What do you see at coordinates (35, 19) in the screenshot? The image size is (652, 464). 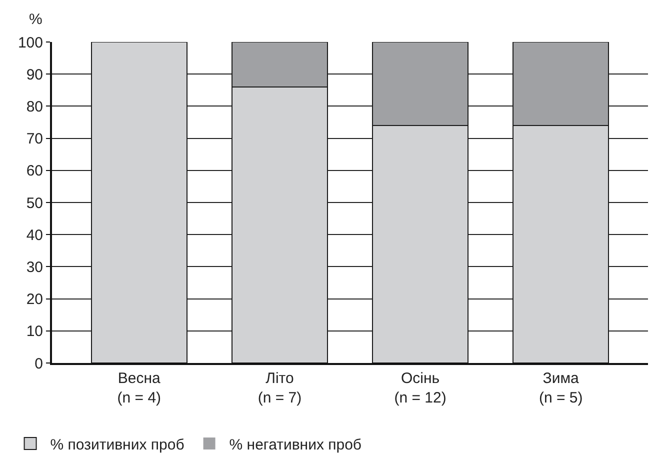 I see `y-axis-title: %` at bounding box center [35, 19].